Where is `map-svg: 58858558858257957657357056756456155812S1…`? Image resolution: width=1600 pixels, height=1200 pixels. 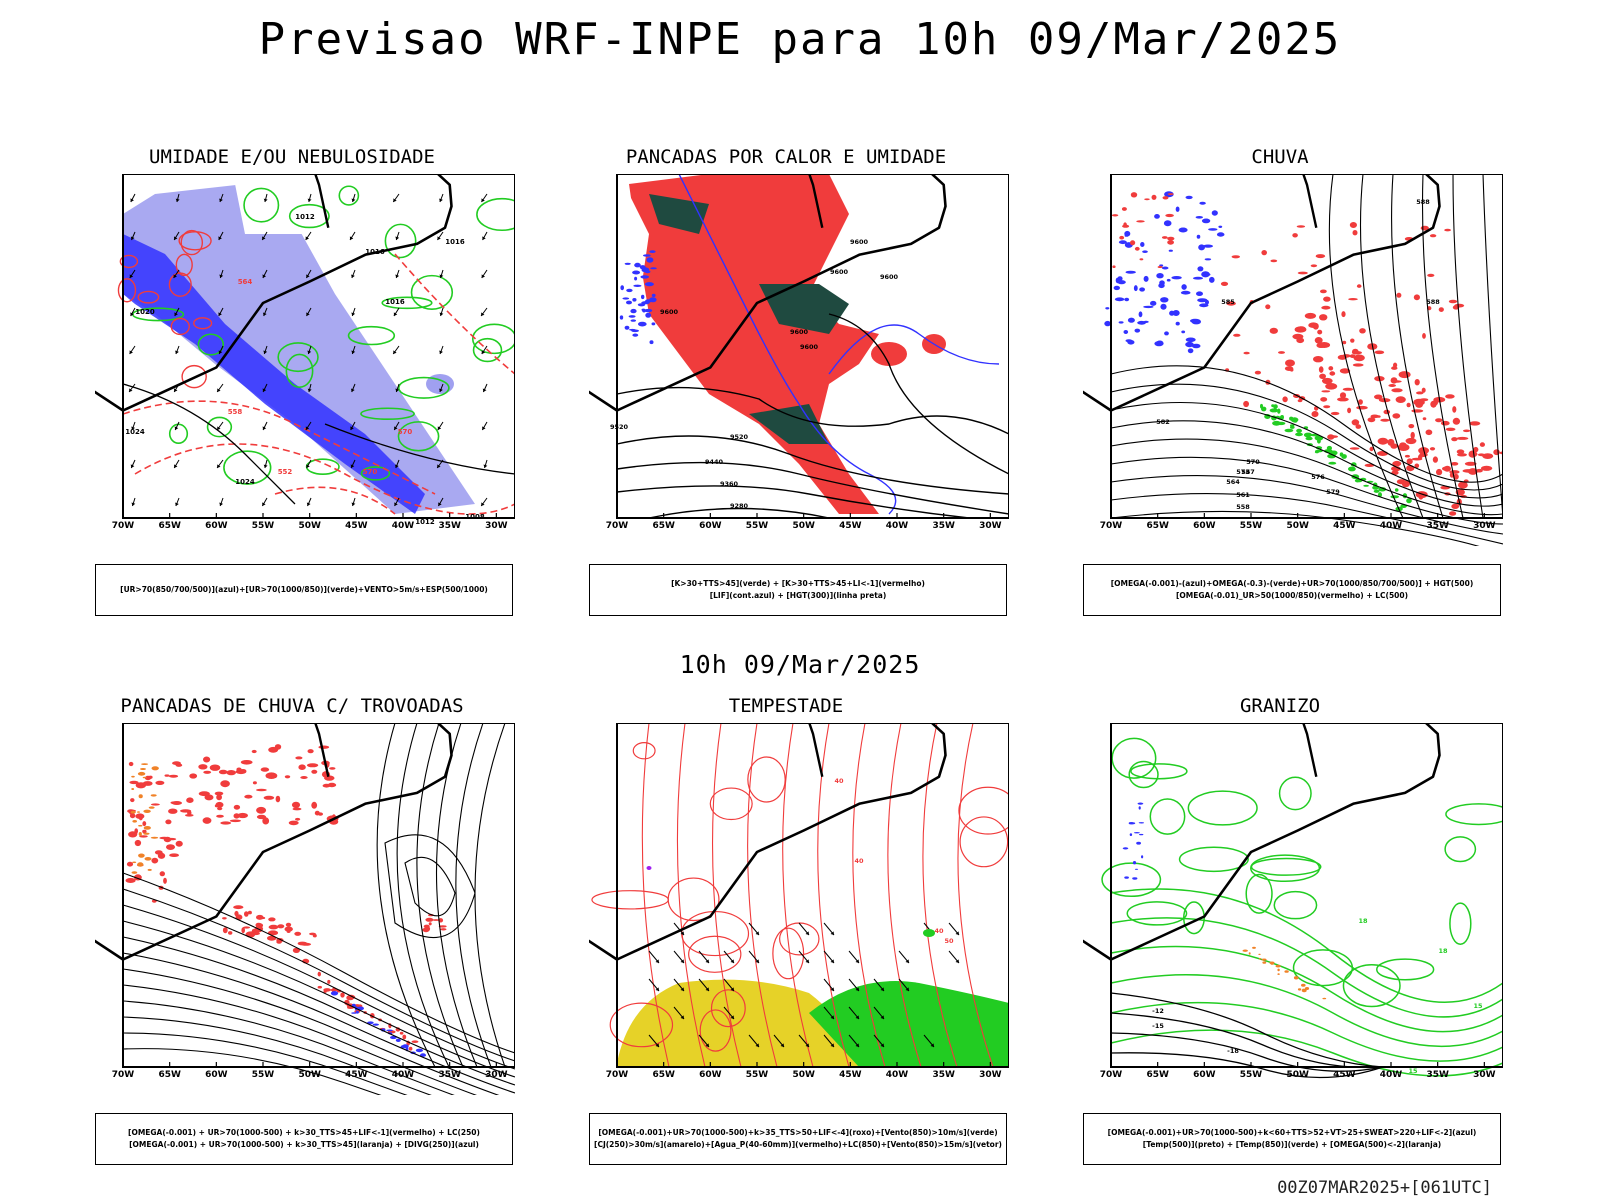
map-svg: 58858558858257957657357056756456155812S1… is located at coordinates (1257, 277).